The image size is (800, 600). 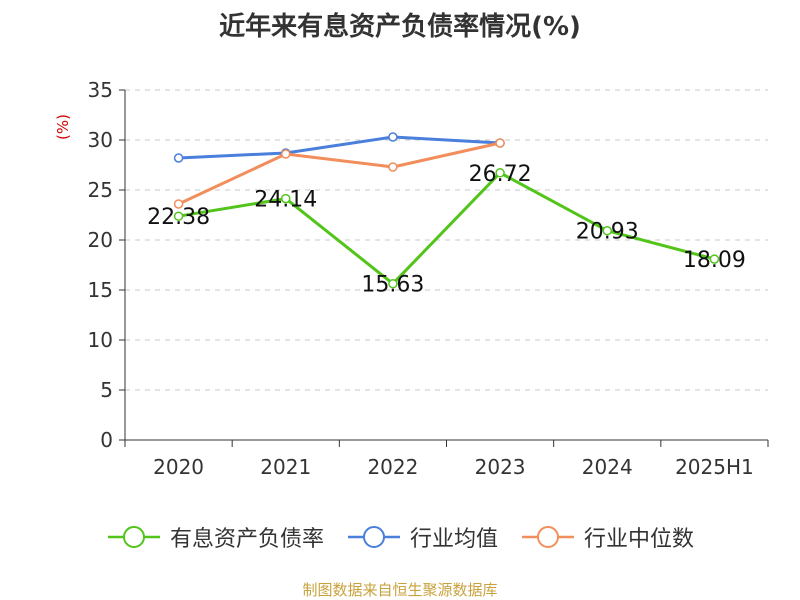 I want to click on x-tick-label: 2025H1, so click(x=714, y=467).